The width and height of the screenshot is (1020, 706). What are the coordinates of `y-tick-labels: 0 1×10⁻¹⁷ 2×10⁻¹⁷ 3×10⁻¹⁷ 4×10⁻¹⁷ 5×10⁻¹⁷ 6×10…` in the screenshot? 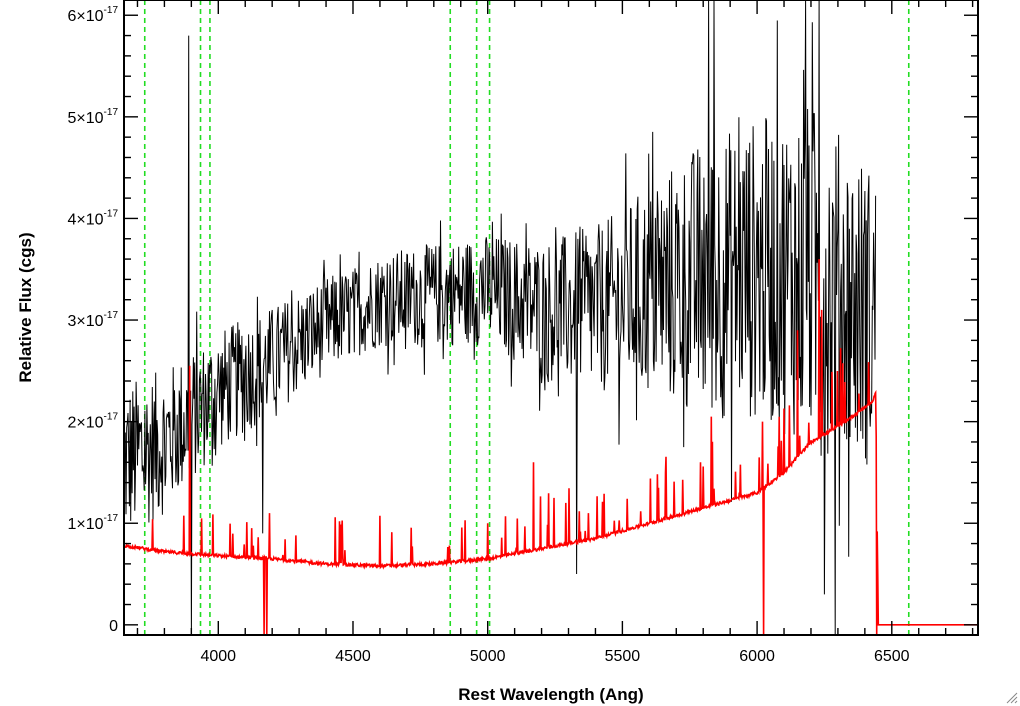 It's located at (93, 320).